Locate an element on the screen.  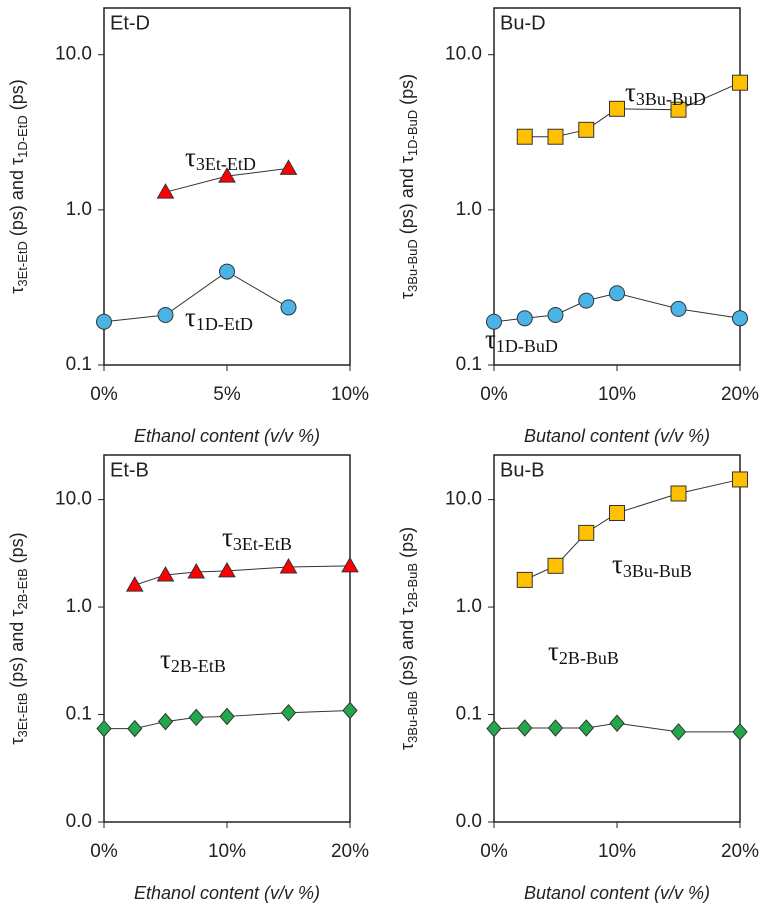
series-label: τ1D-BuD​ is located at coordinates (521, 340).